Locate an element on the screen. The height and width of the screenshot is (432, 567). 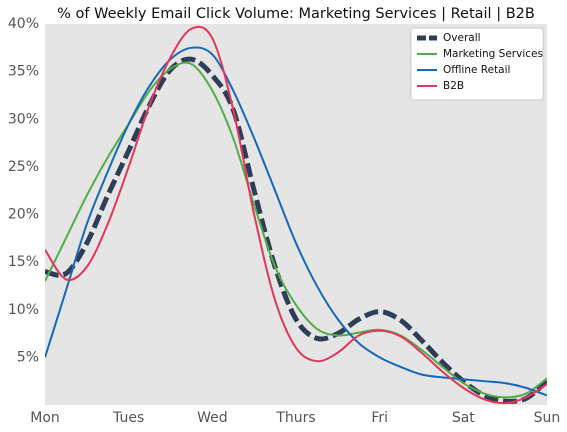
legend-label: Offline Retail is located at coordinates (476, 70).